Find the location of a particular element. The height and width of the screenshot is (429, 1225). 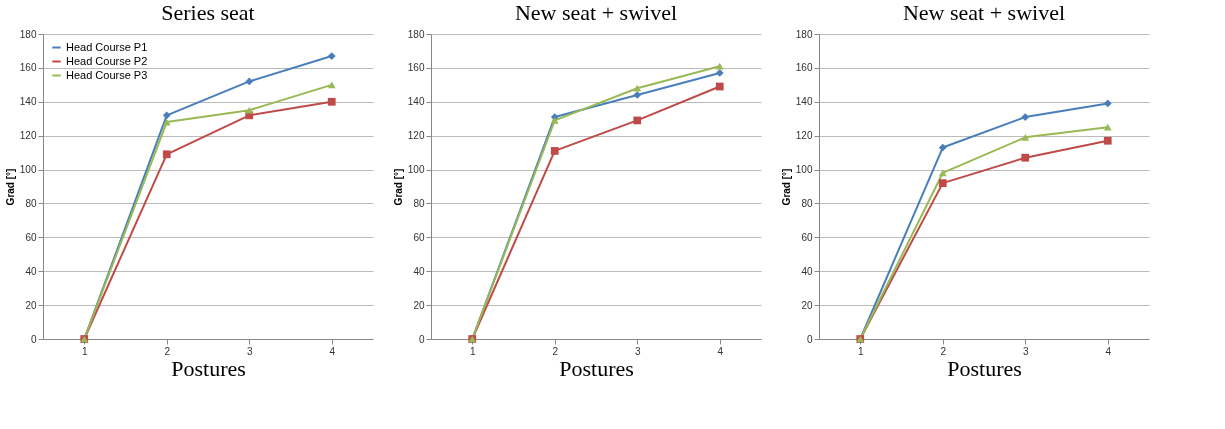

legend-label: Head Course P2 is located at coordinates (107, 60).